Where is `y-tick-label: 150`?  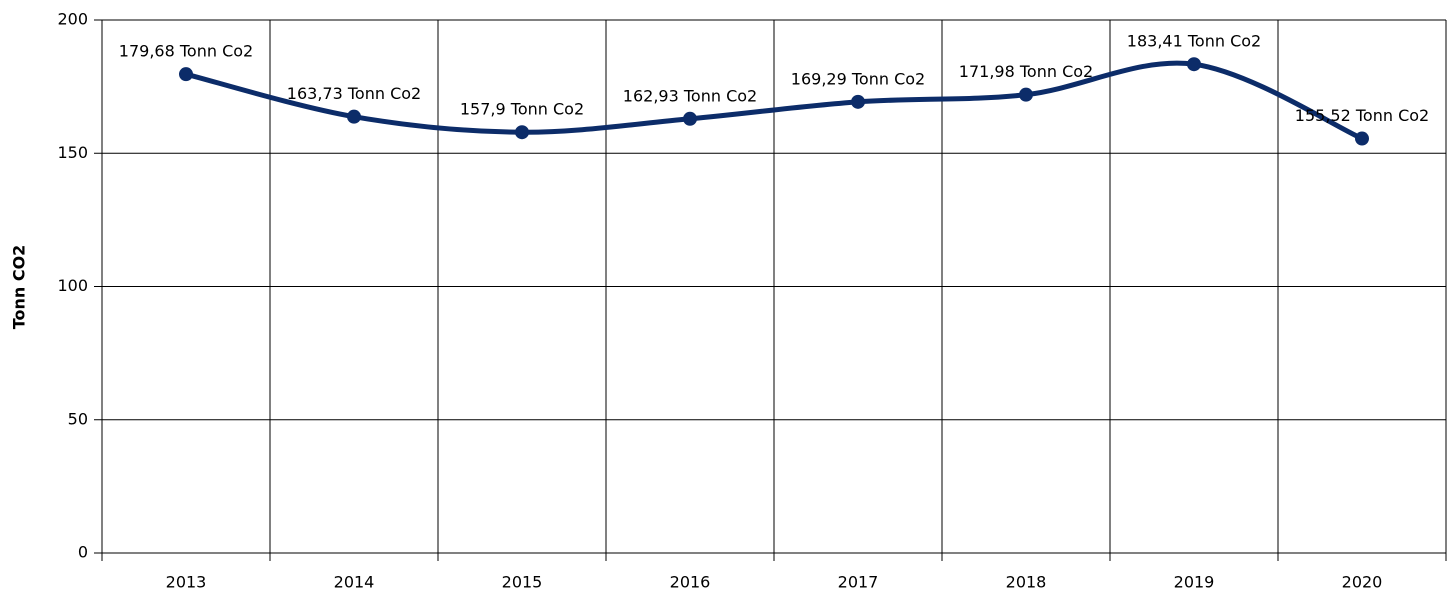
y-tick-label: 150 is located at coordinates (72, 152).